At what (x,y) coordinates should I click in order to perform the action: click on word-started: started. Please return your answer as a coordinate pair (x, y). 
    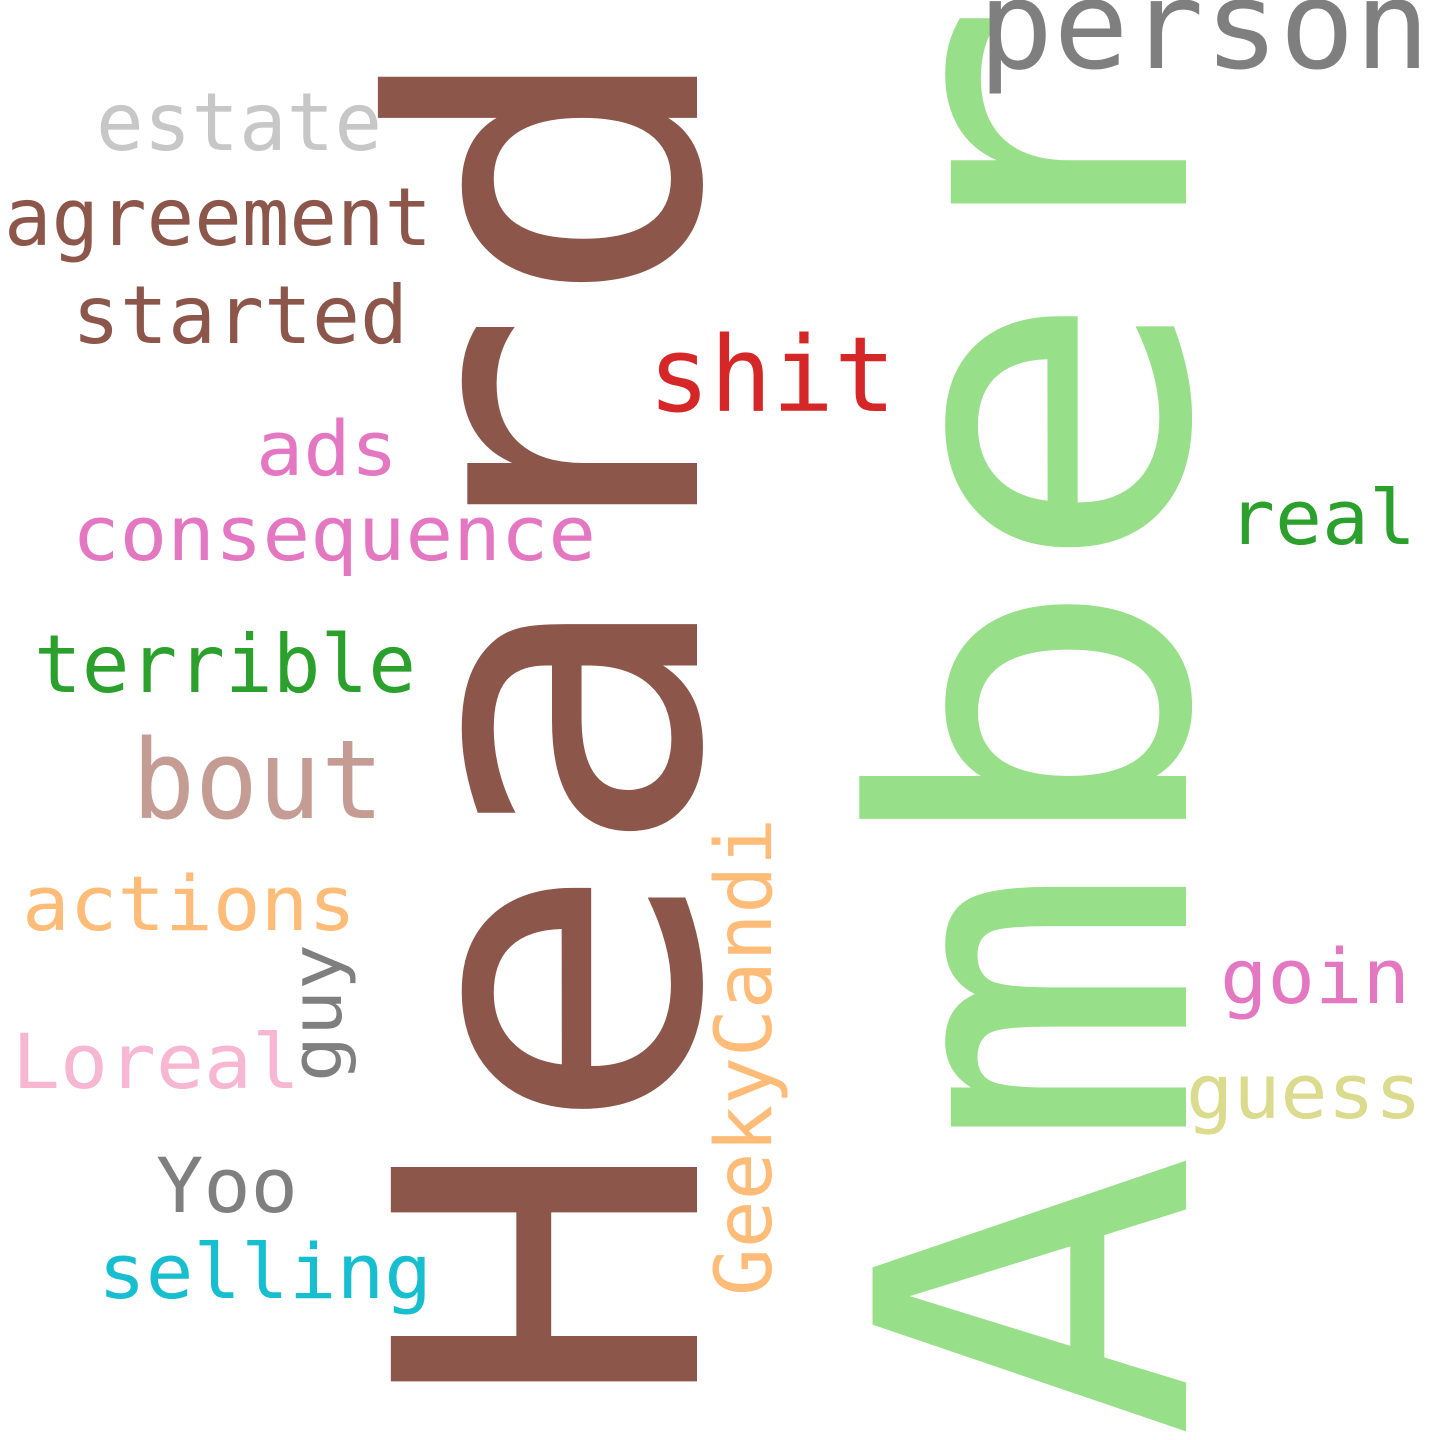
    Looking at the image, I should click on (240, 315).